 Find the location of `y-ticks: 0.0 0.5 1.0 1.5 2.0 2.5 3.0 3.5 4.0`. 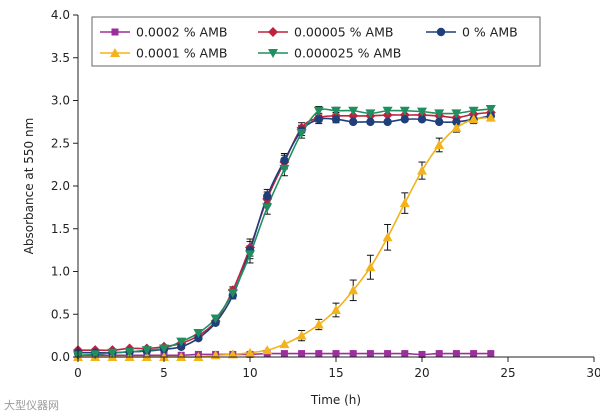

y-ticks: 0.0 0.5 1.0 1.5 2.0 2.5 3.0 3.5 4.0 is located at coordinates (64, 186).